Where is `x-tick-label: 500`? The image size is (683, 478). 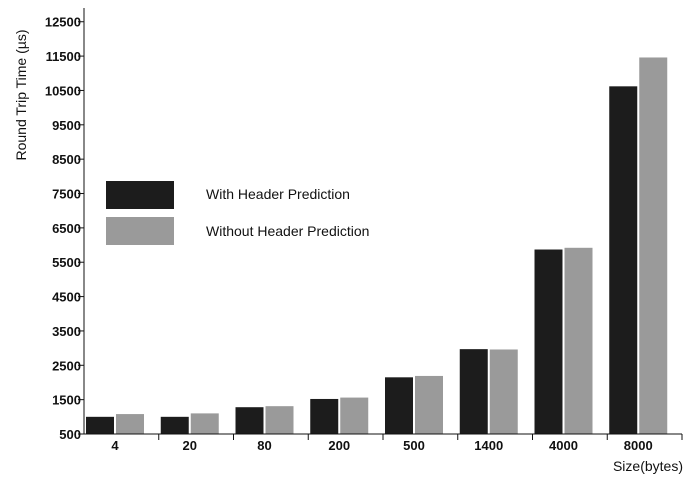 x-tick-label: 500 is located at coordinates (414, 445).